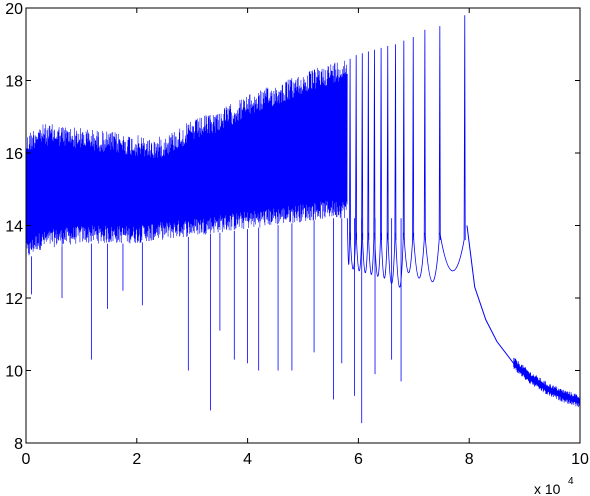  Describe the element at coordinates (14, 372) in the screenshot. I see `y-tick-label: 10` at that location.